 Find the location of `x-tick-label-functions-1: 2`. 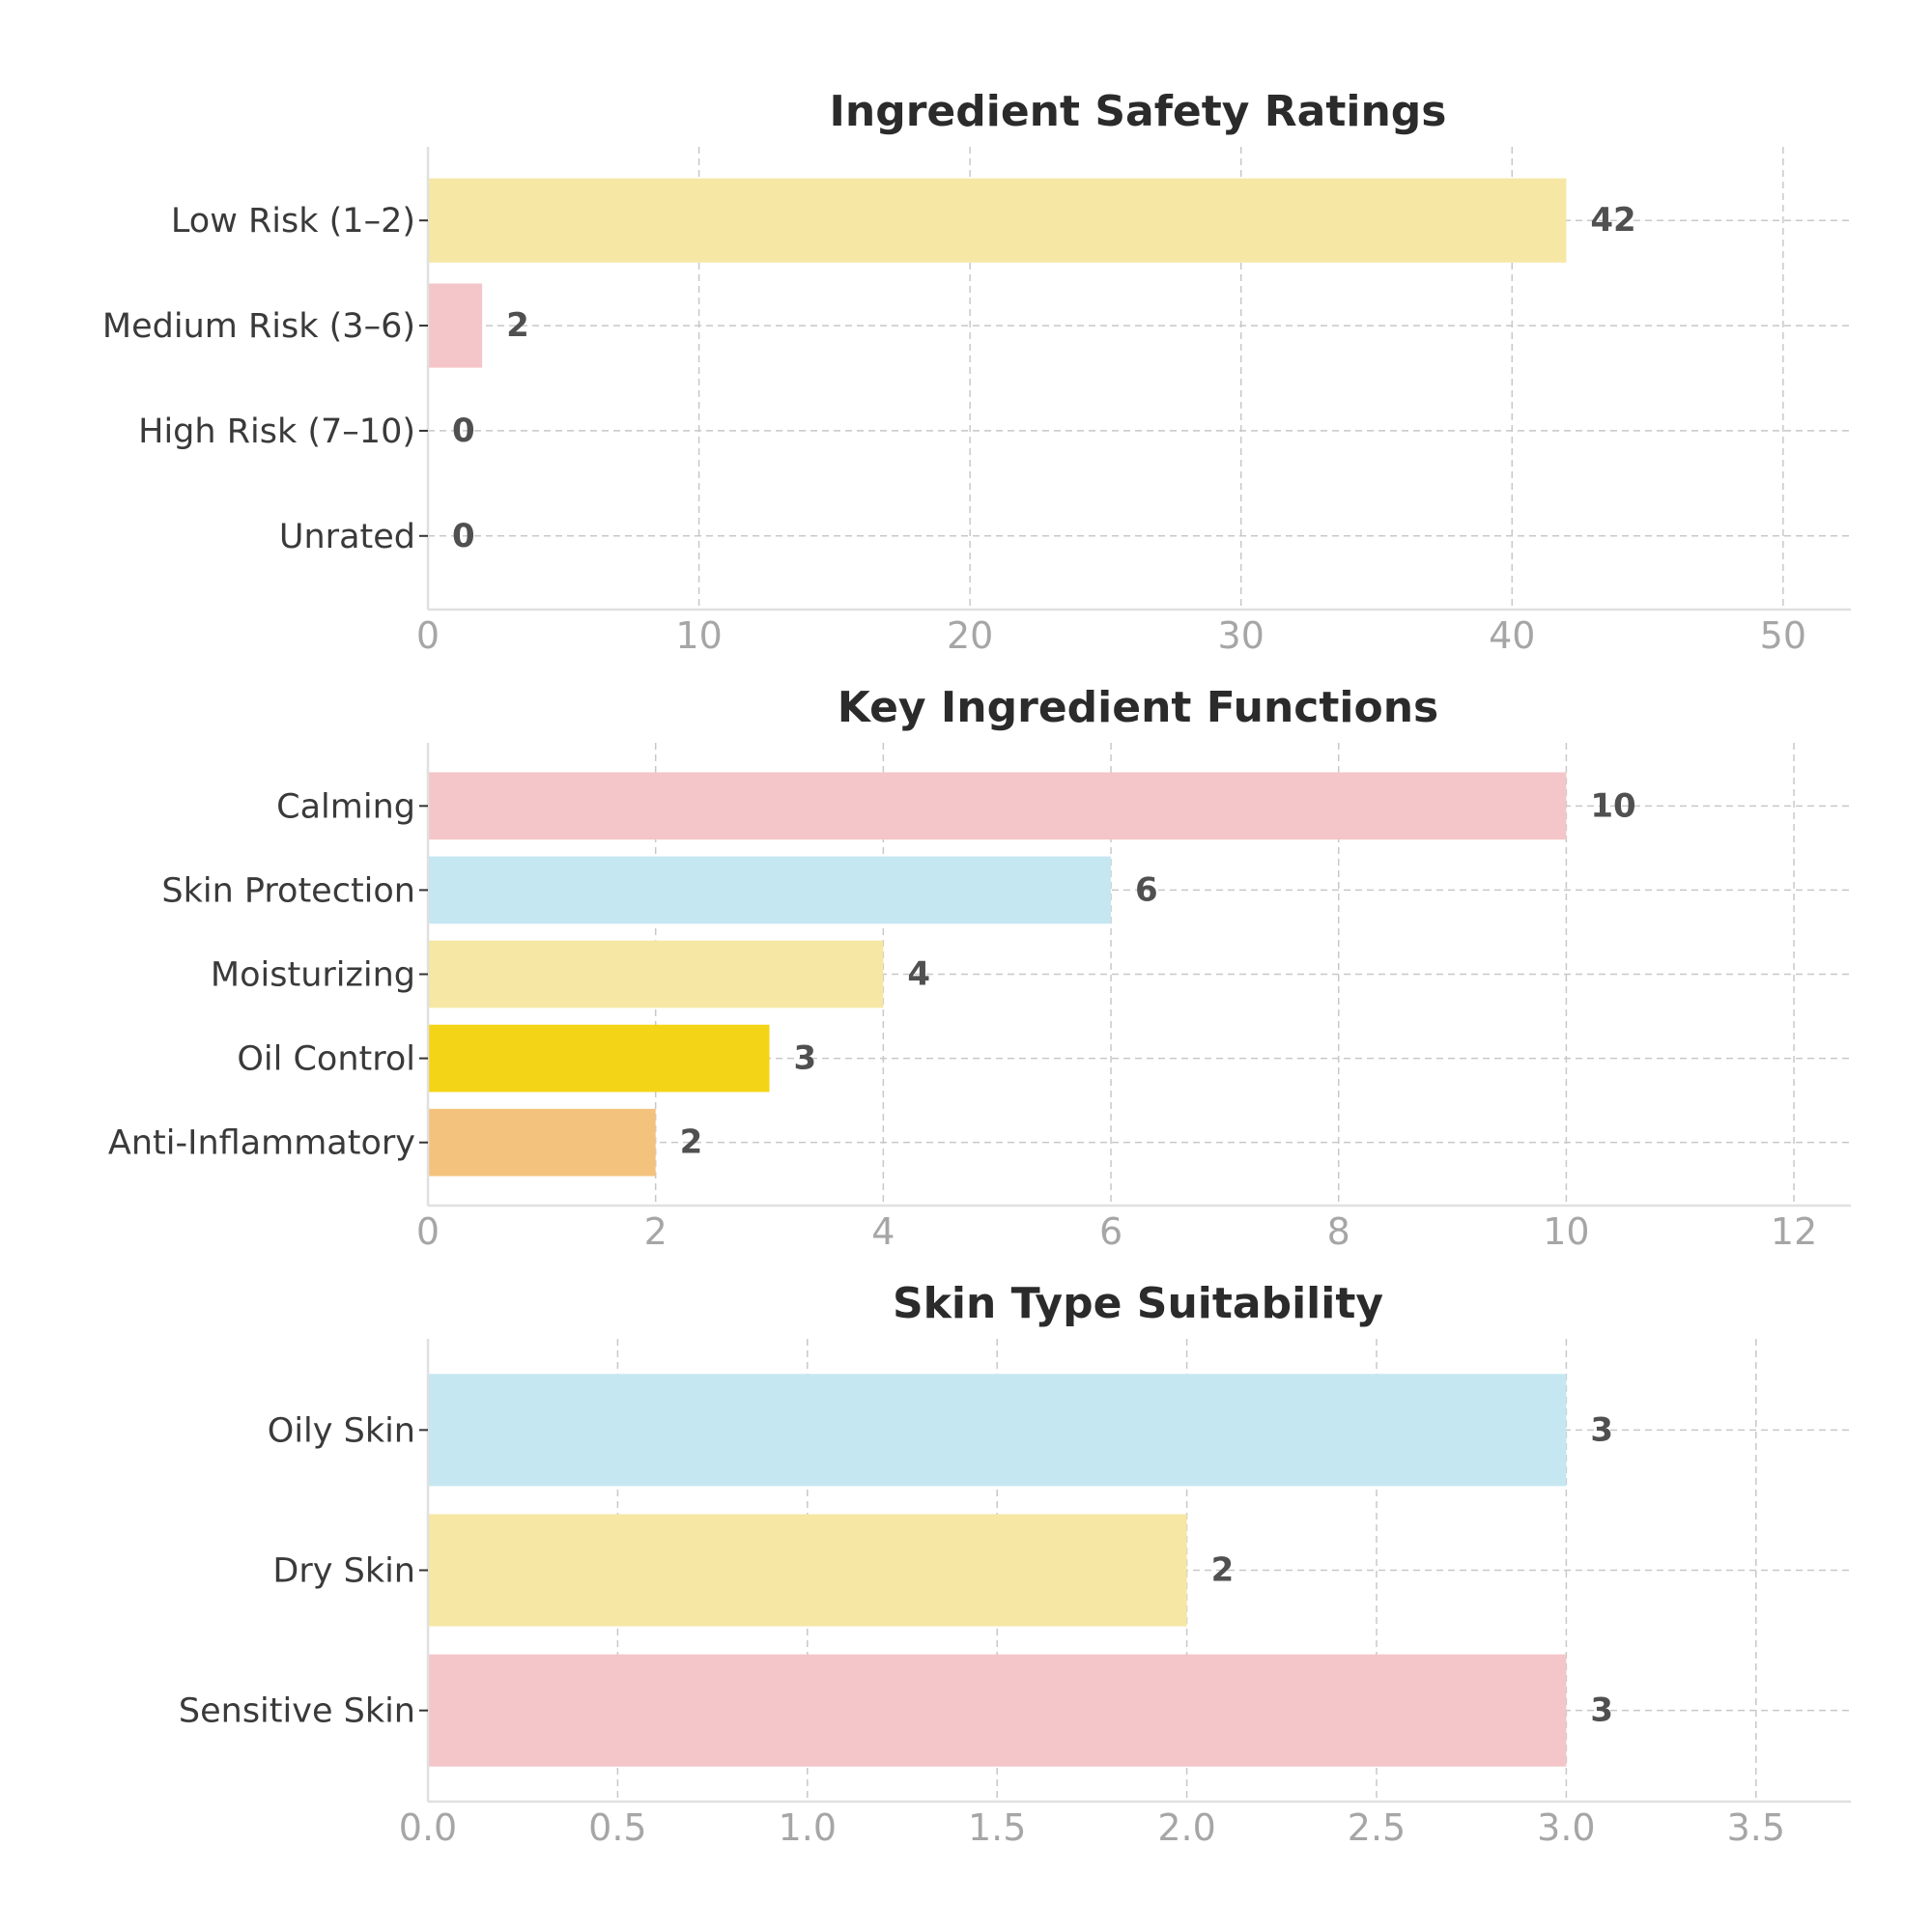

x-tick-label-functions-1: 2 is located at coordinates (656, 1231).